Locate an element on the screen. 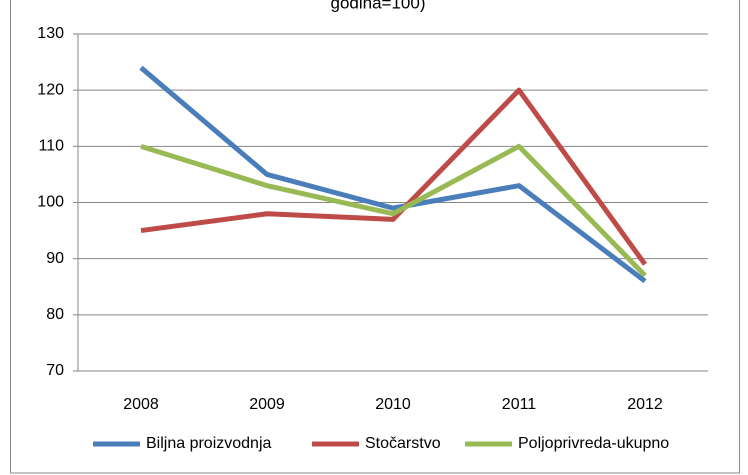  x-tick-label: 2012 is located at coordinates (645, 404).